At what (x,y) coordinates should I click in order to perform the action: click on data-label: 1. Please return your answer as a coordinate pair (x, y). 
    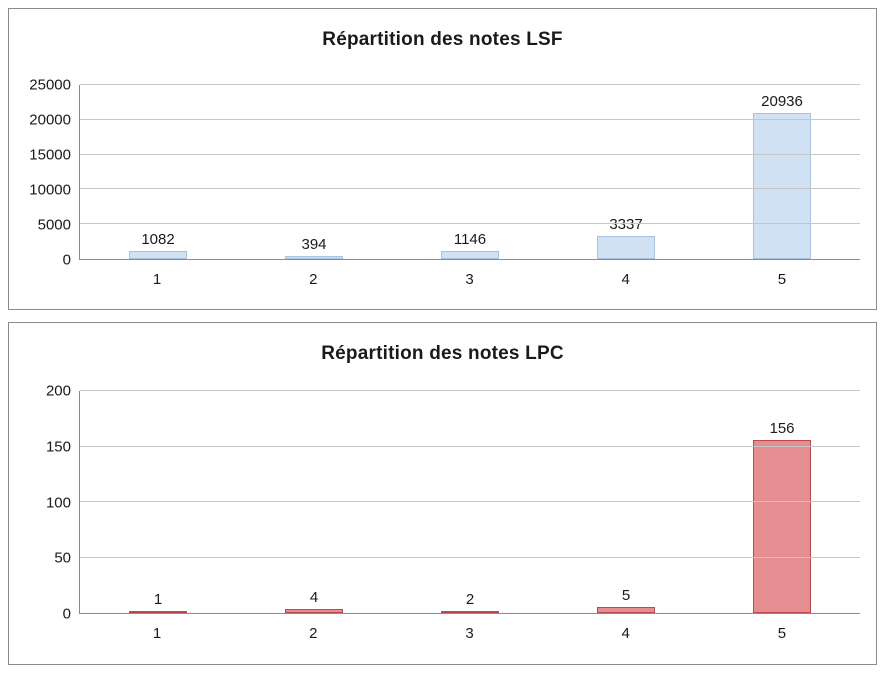
    Looking at the image, I should click on (158, 599).